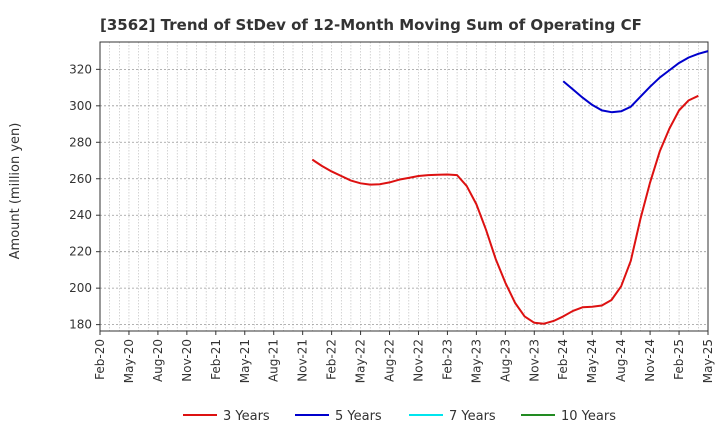  Describe the element at coordinates (80, 215) in the screenshot. I see `y-tick-label: 240` at that location.